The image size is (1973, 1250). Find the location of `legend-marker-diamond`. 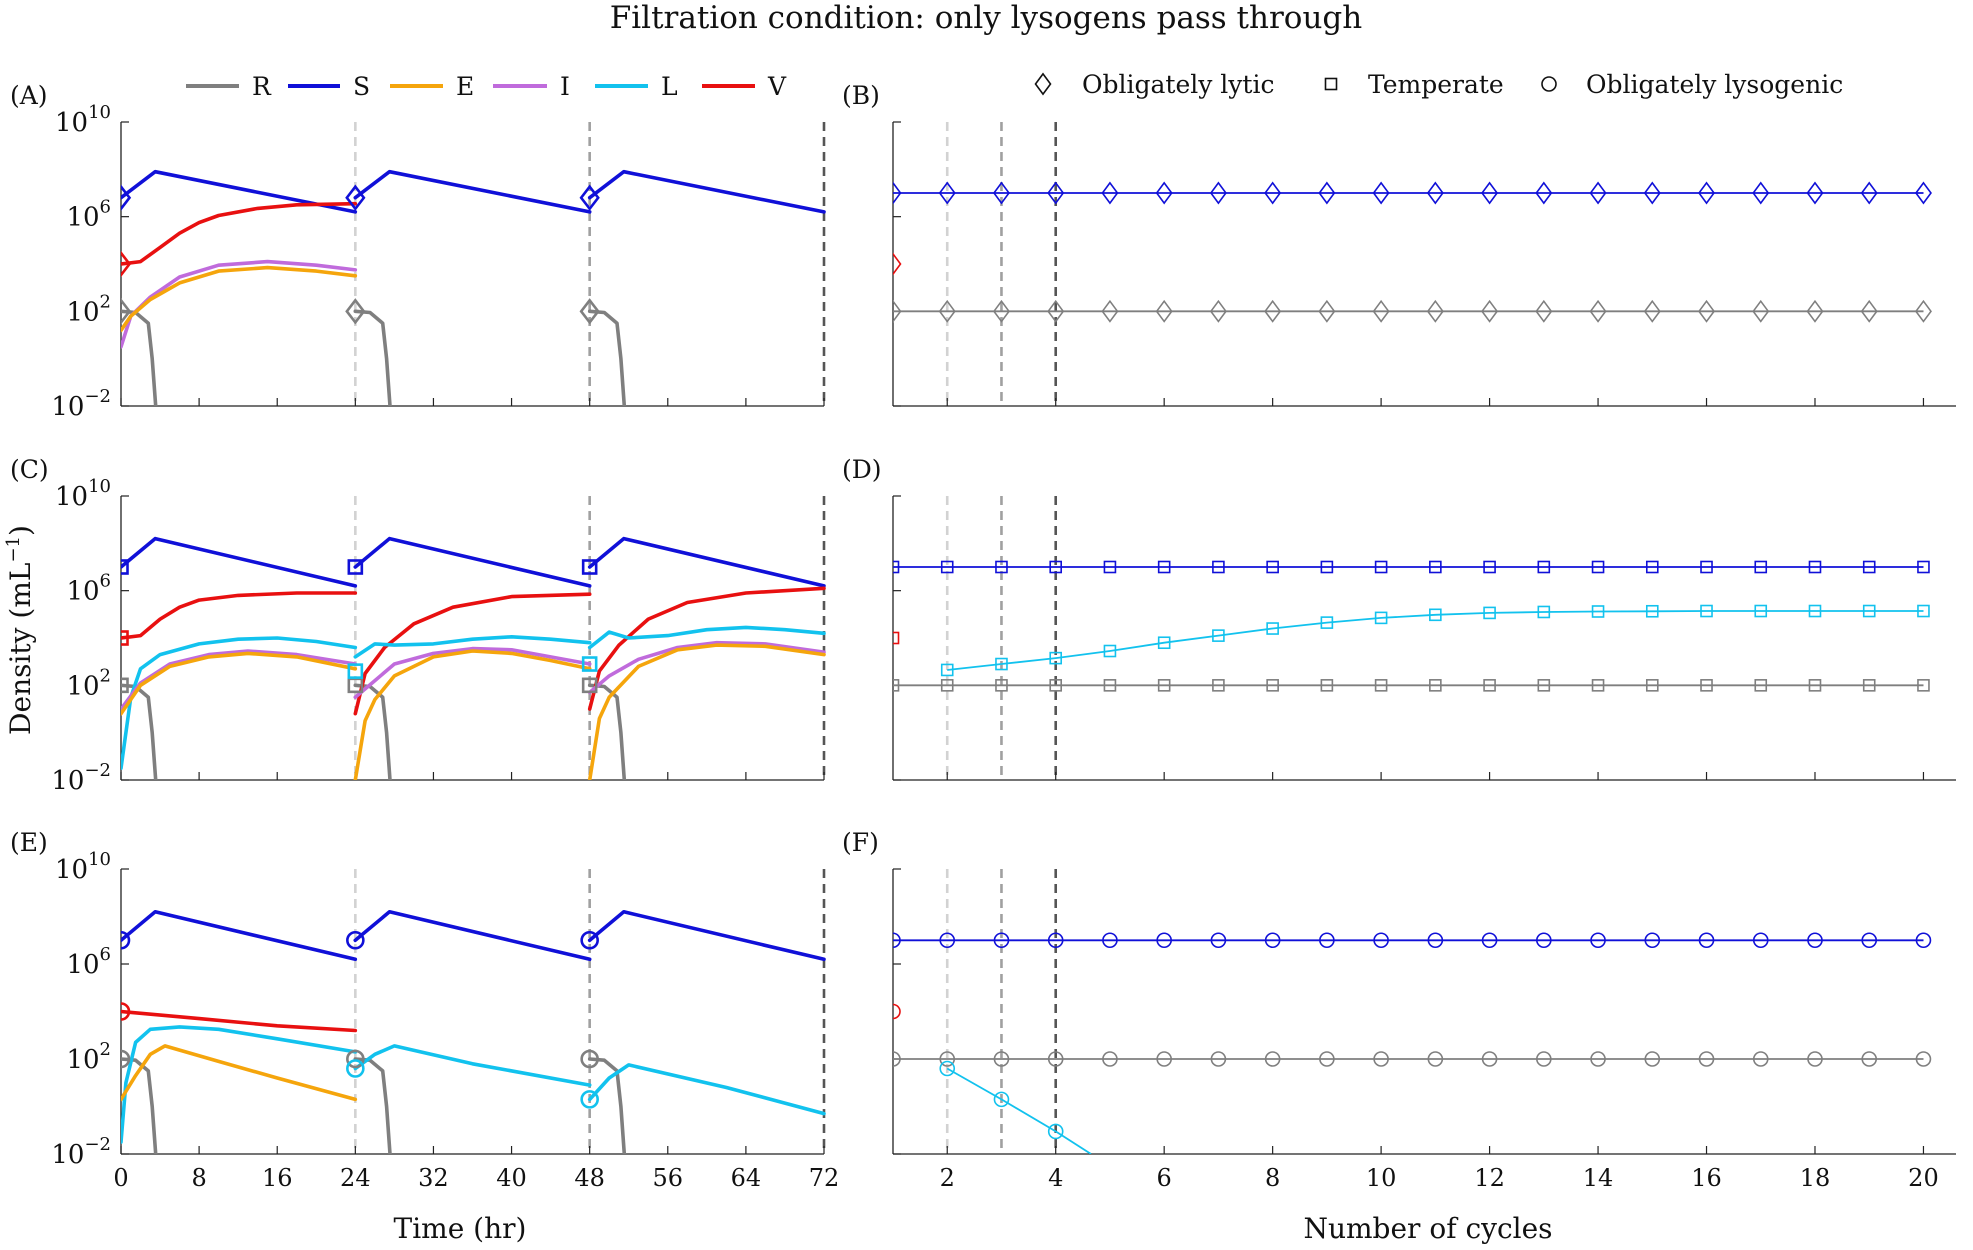

legend-marker-diamond is located at coordinates (1043, 84).